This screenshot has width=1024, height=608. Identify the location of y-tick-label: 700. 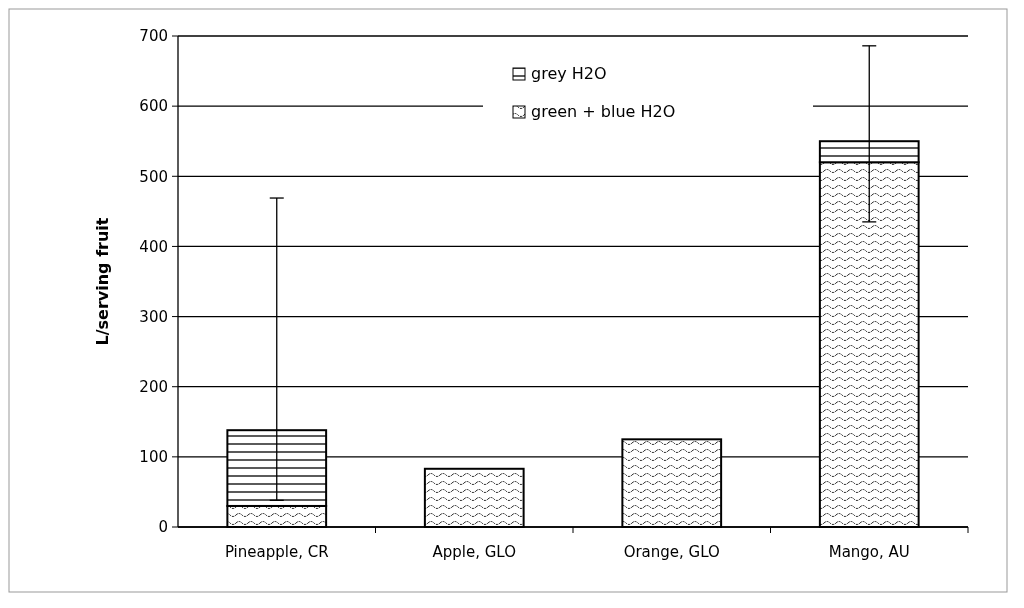
(153, 36).